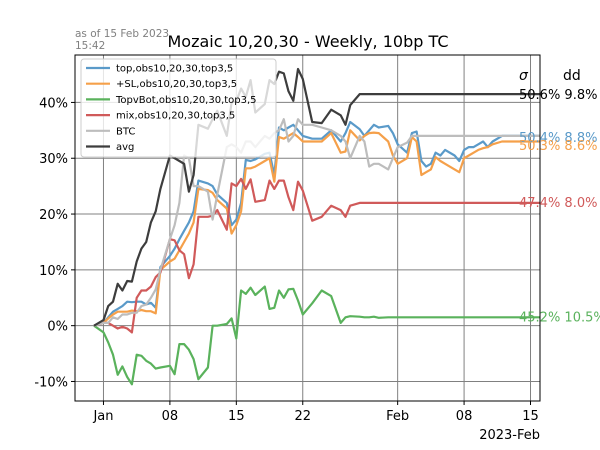  Describe the element at coordinates (558, 203) in the screenshot. I see `end-stat-label: 47.4% 8.0%` at that location.